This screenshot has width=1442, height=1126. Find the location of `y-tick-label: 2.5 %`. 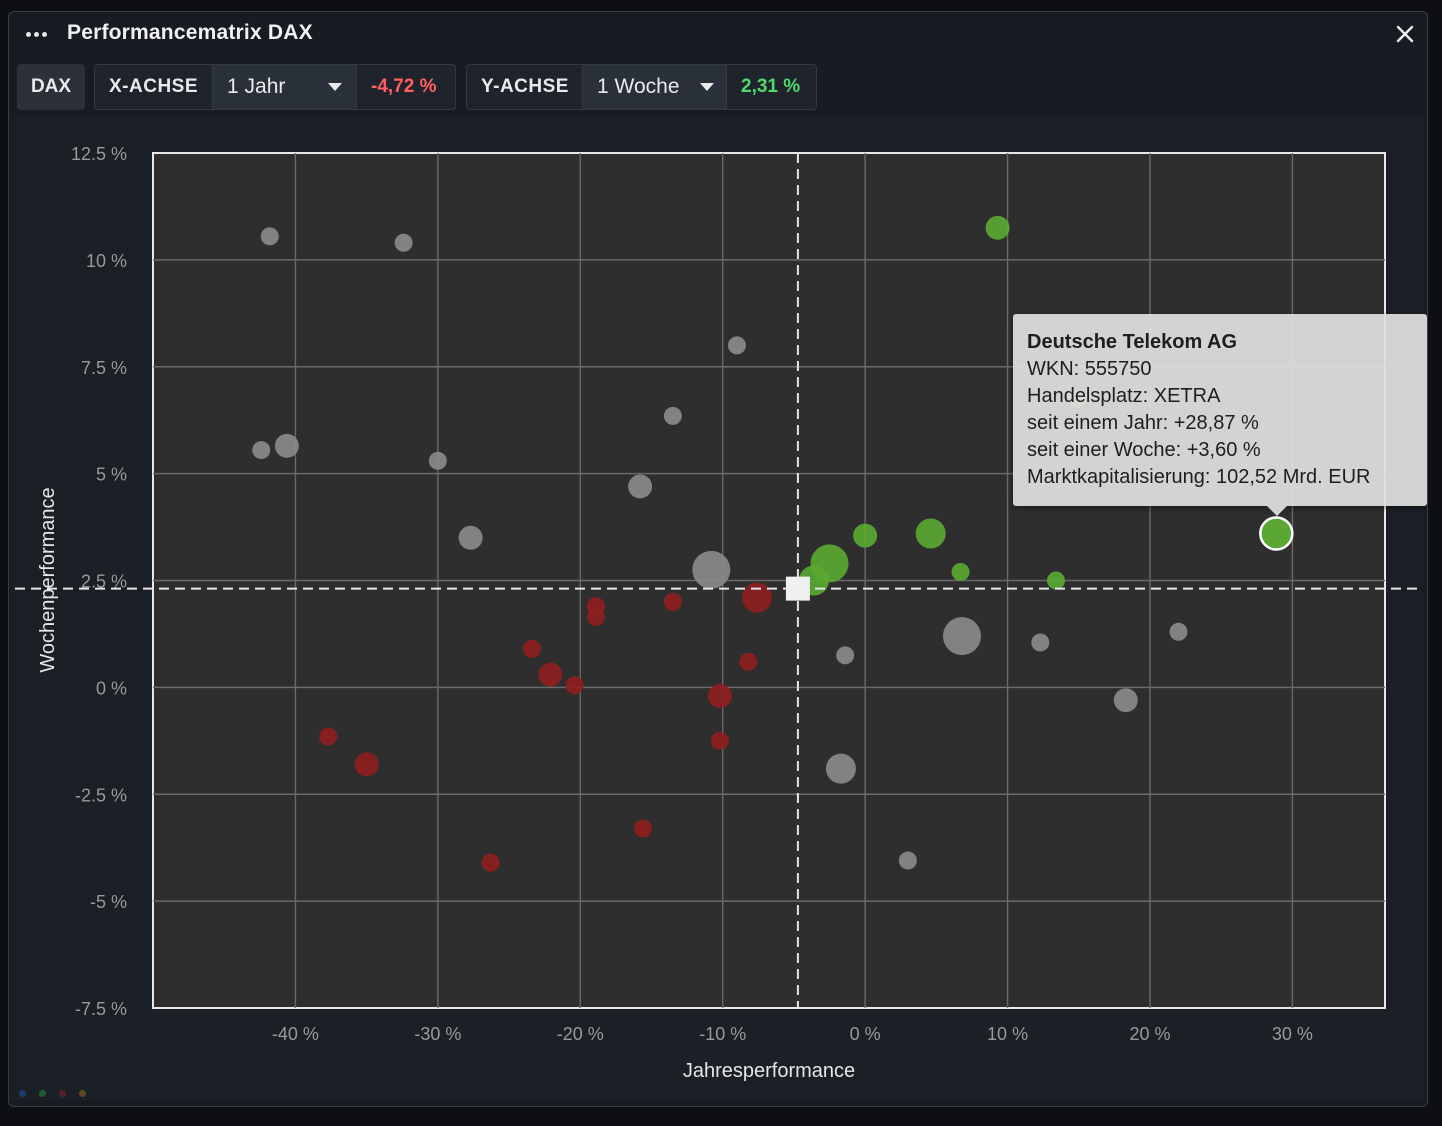

y-tick-label: 2.5 % is located at coordinates (104, 582).